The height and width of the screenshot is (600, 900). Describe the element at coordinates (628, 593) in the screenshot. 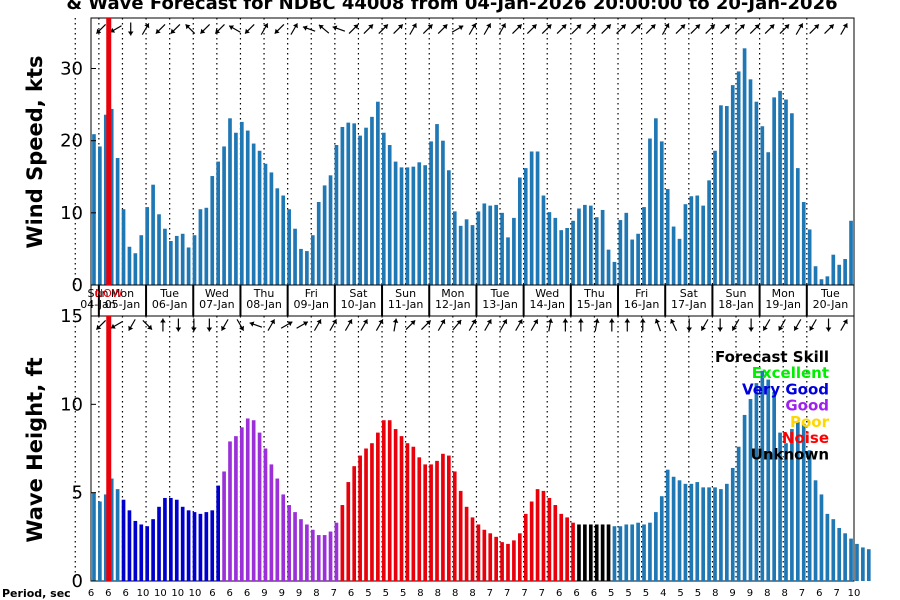

I see `period-value: 5` at that location.